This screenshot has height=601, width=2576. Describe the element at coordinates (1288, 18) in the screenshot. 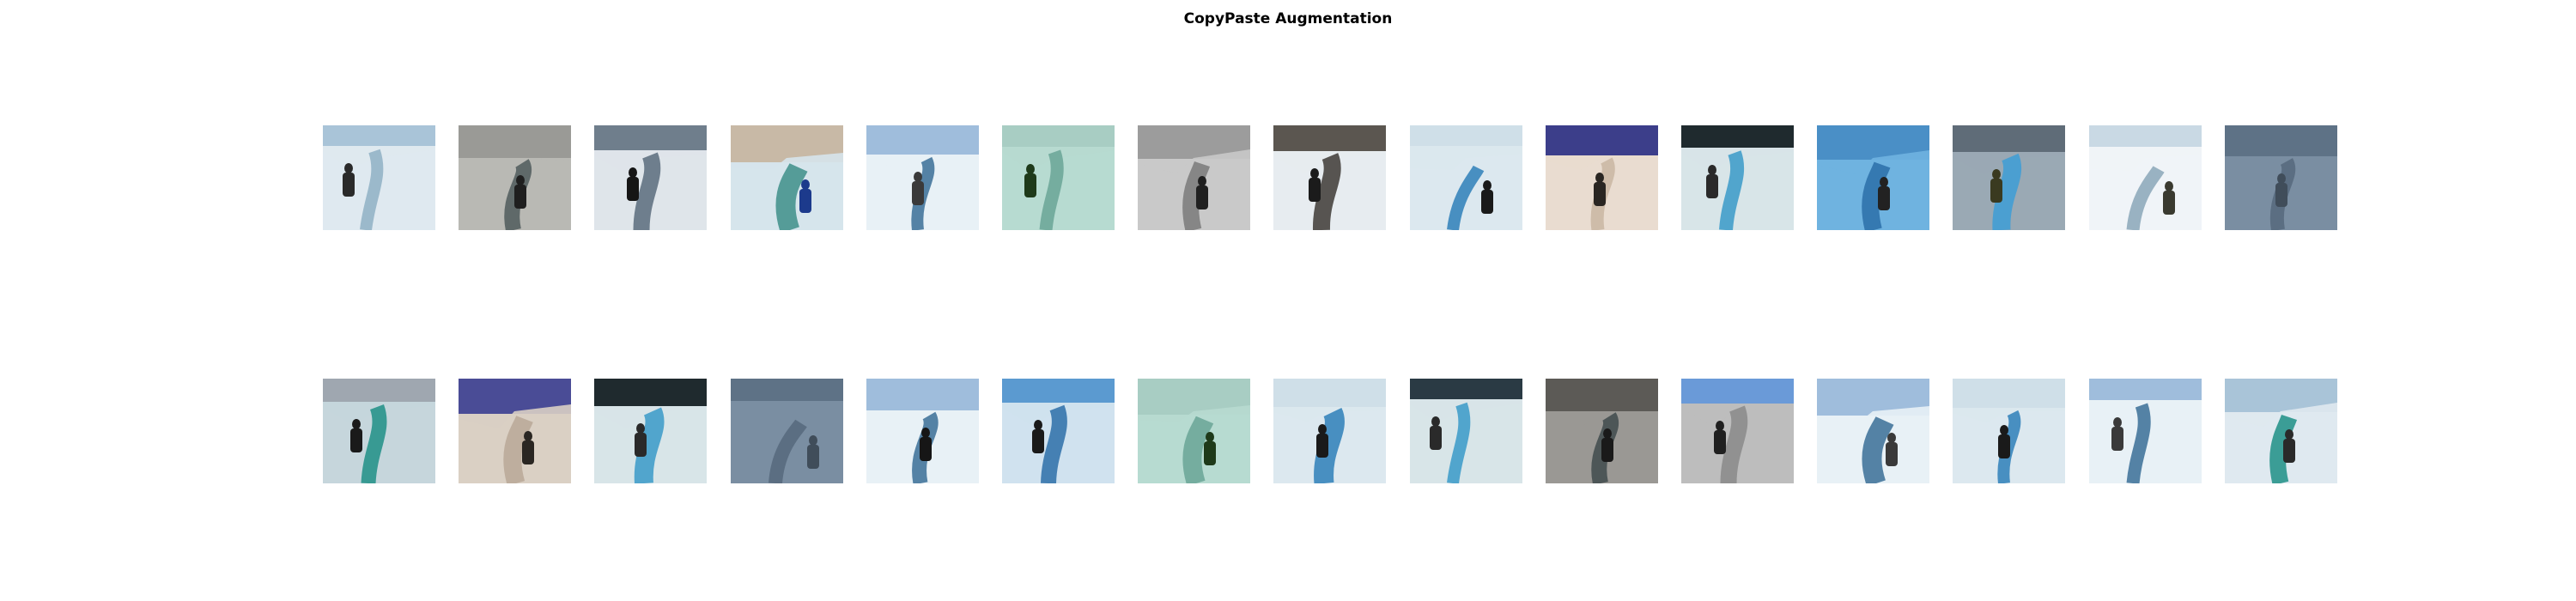

I see `figure-title: CopyPaste Augmentation` at that location.